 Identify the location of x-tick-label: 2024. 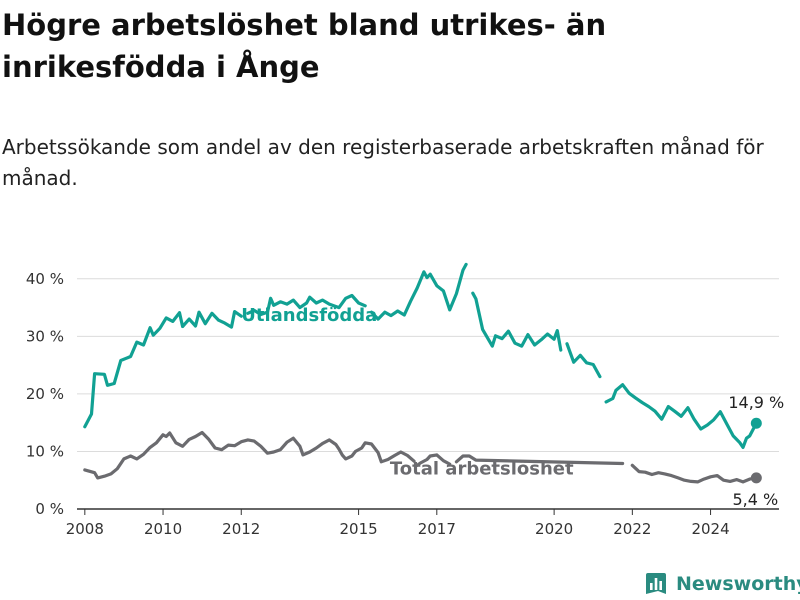
(710, 529).